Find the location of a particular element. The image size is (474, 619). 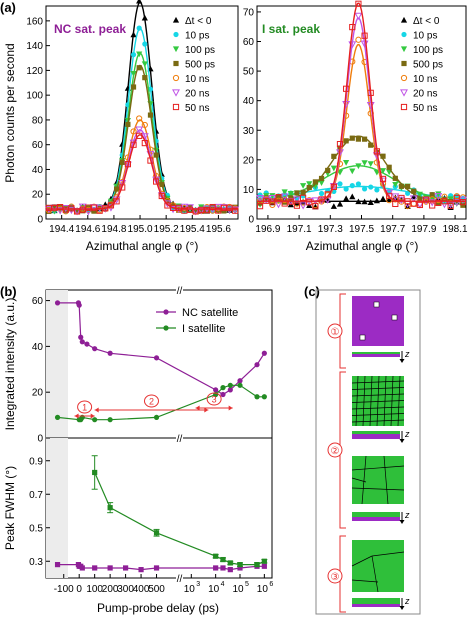

panel-a-right-xlabel: Azimuthal angle φ (°) is located at coordinates (362, 246).